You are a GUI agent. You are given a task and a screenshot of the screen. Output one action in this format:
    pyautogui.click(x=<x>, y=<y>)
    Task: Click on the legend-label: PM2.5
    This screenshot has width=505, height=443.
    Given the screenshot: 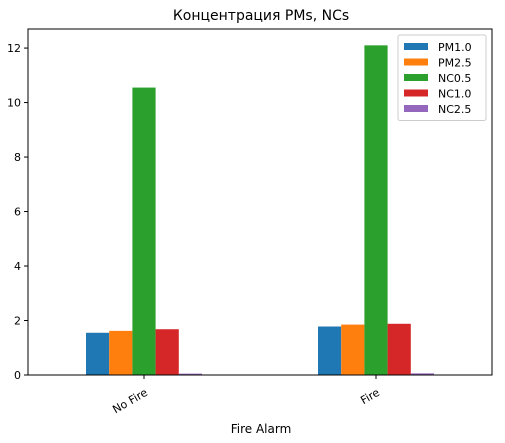 What is the action you would take?
    pyautogui.click(x=455, y=63)
    